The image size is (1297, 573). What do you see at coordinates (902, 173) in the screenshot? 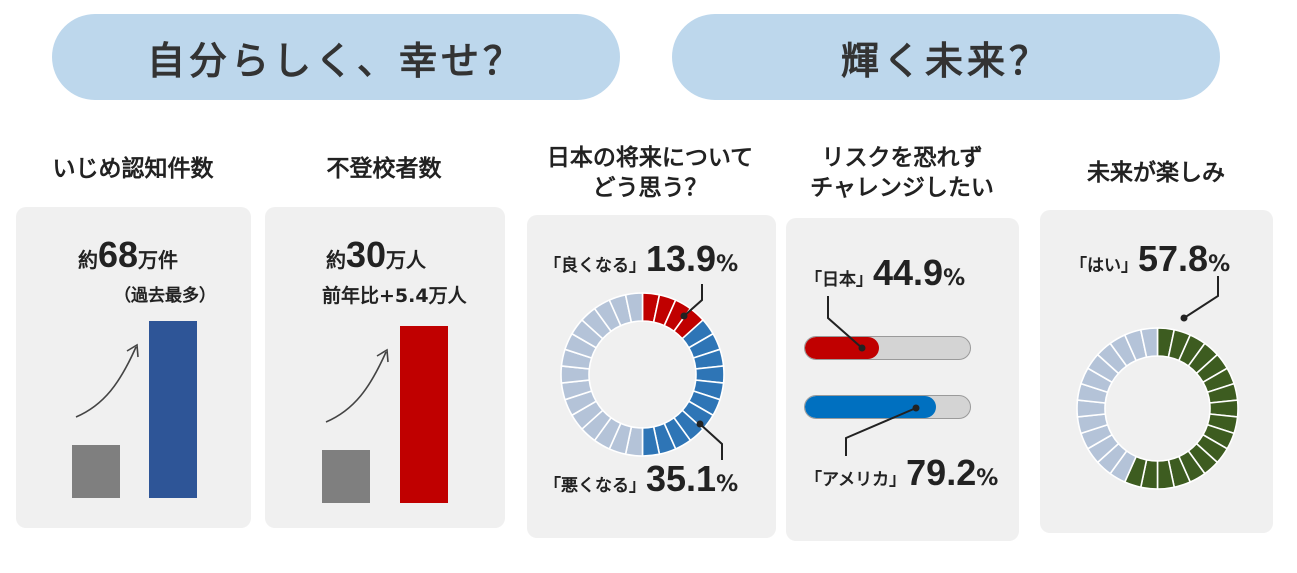
I see `risk-title: リスクを恐れず チャレンジしたい` at bounding box center [902, 173].